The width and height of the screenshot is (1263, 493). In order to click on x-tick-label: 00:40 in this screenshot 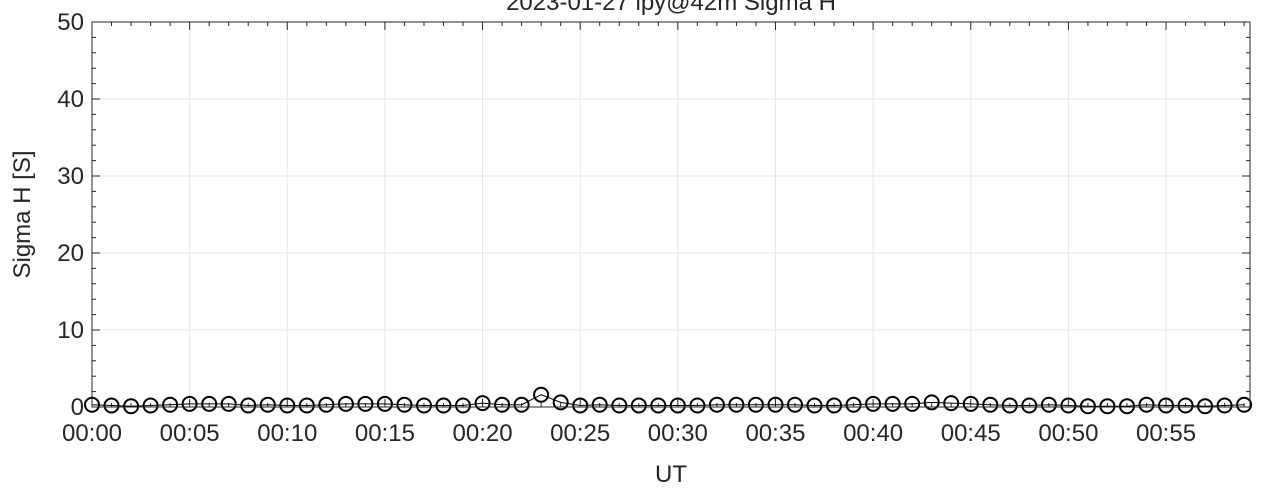, I will do `click(873, 433)`.